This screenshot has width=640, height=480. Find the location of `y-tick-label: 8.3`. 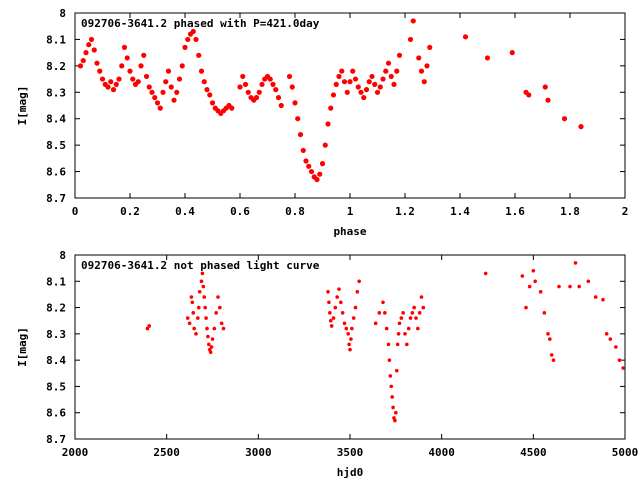

y-tick-label: 8.3 is located at coordinates (56, 92).